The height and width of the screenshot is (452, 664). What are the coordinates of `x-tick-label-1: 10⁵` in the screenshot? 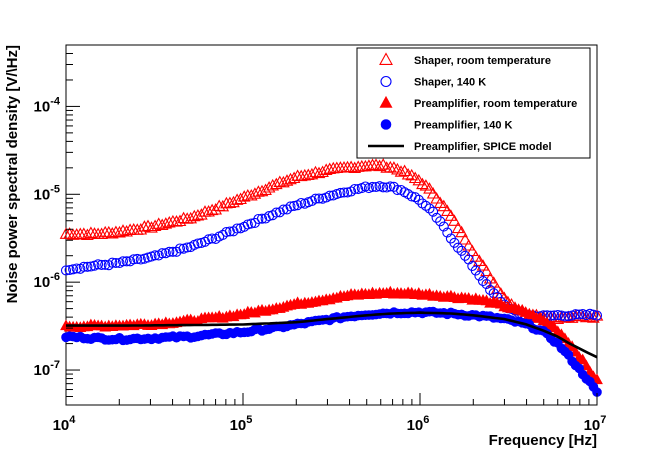 It's located at (241, 424).